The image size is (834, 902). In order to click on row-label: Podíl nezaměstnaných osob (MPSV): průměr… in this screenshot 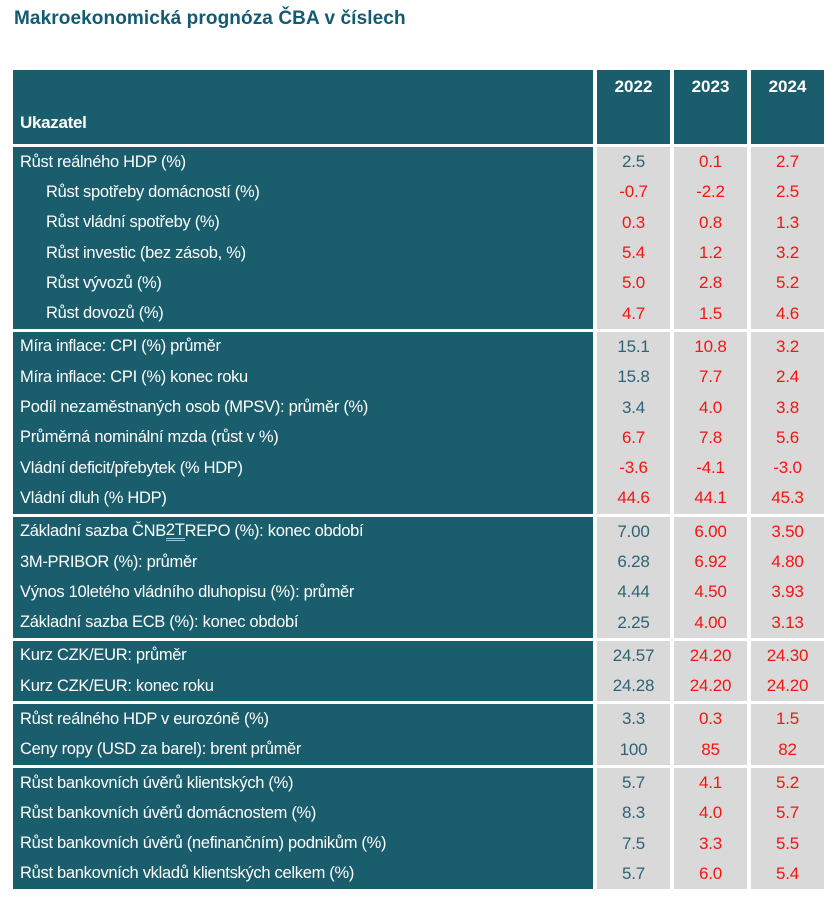, I will do `click(303, 407)`.